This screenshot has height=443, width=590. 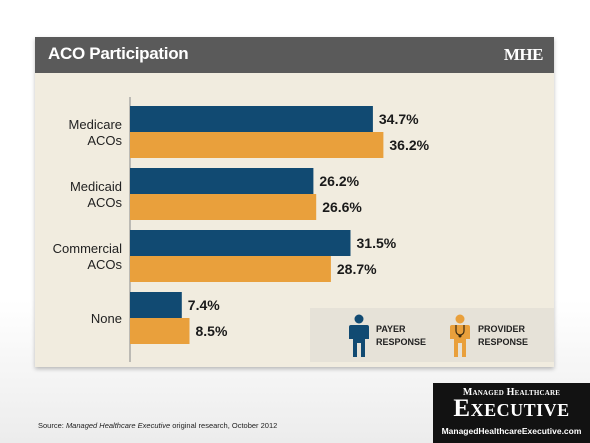 I want to click on legend: PAYER RESPONSE PROVIDER RESPONSE, so click(x=432, y=335).